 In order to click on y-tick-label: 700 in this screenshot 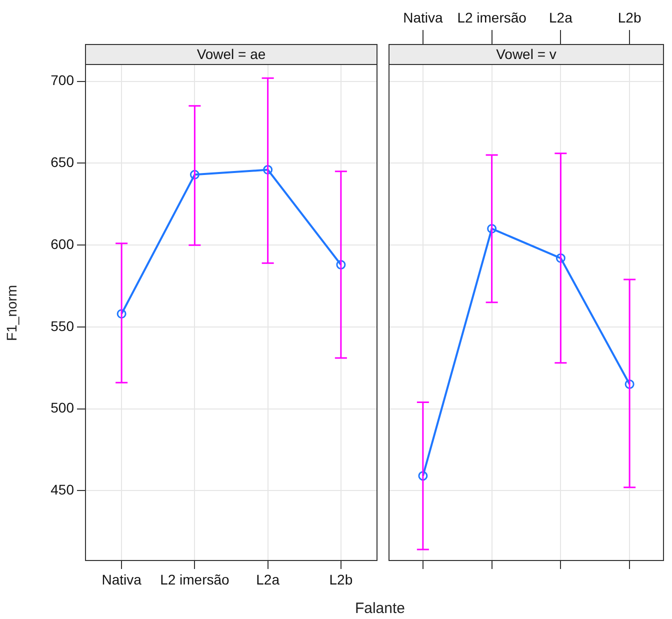, I will do `click(62, 80)`.